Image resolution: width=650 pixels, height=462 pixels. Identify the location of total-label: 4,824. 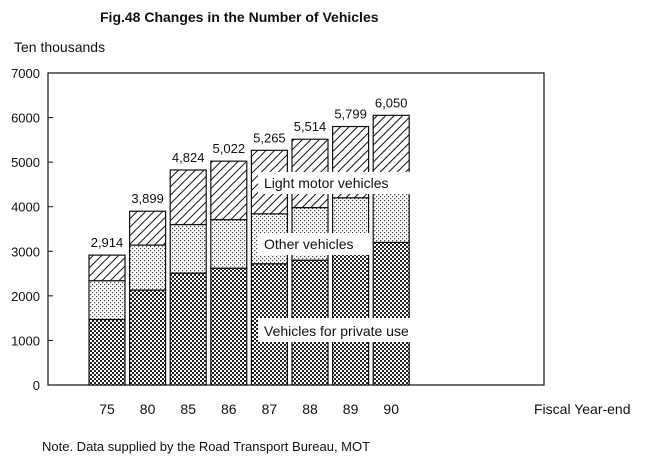
(188, 157).